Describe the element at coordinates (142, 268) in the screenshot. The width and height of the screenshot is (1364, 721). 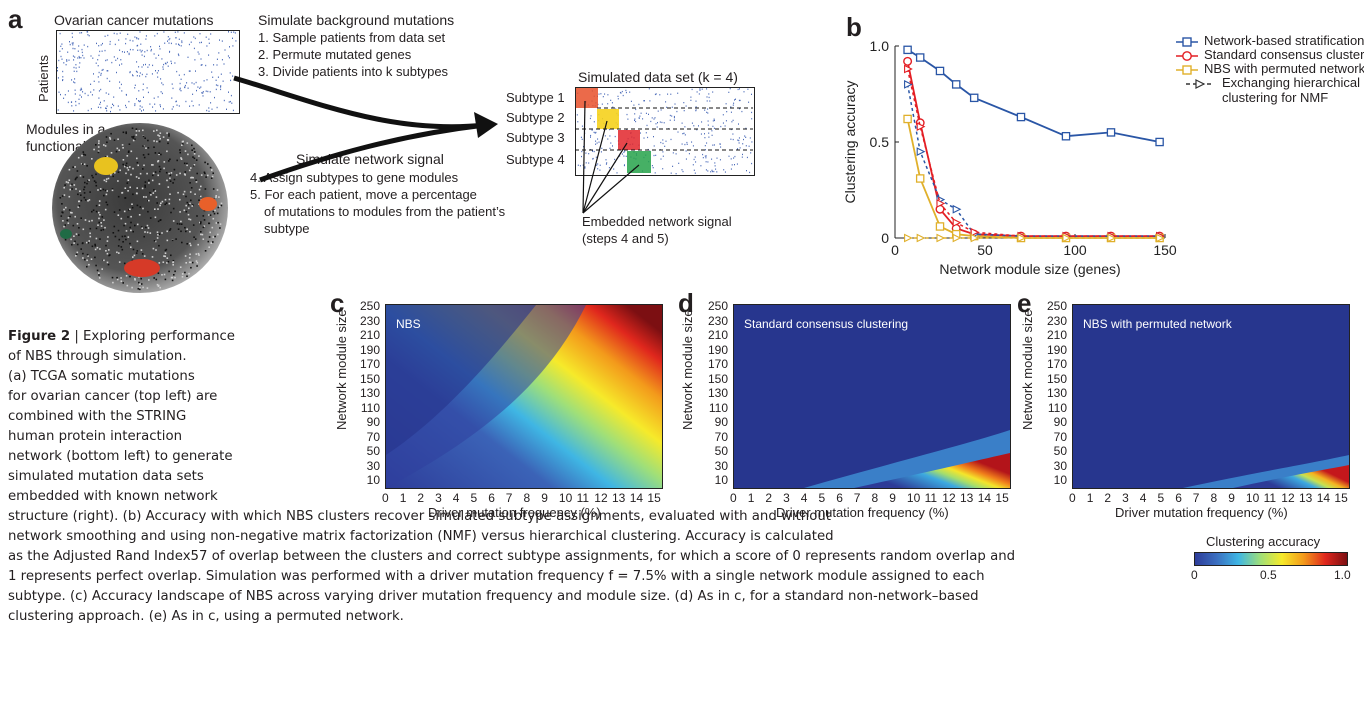
I see `module-red` at that location.